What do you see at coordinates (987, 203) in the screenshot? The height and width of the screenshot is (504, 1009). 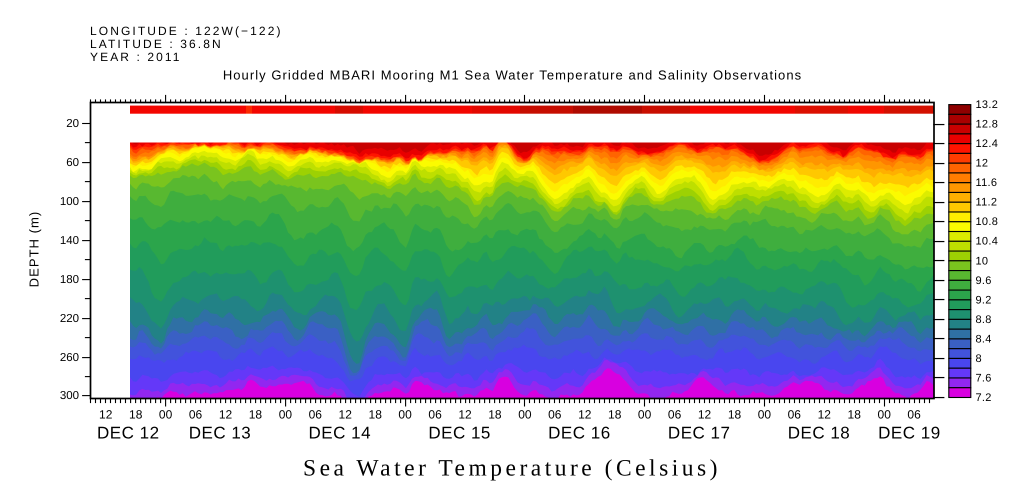 I see `svg-text: 11.2` at bounding box center [987, 203].